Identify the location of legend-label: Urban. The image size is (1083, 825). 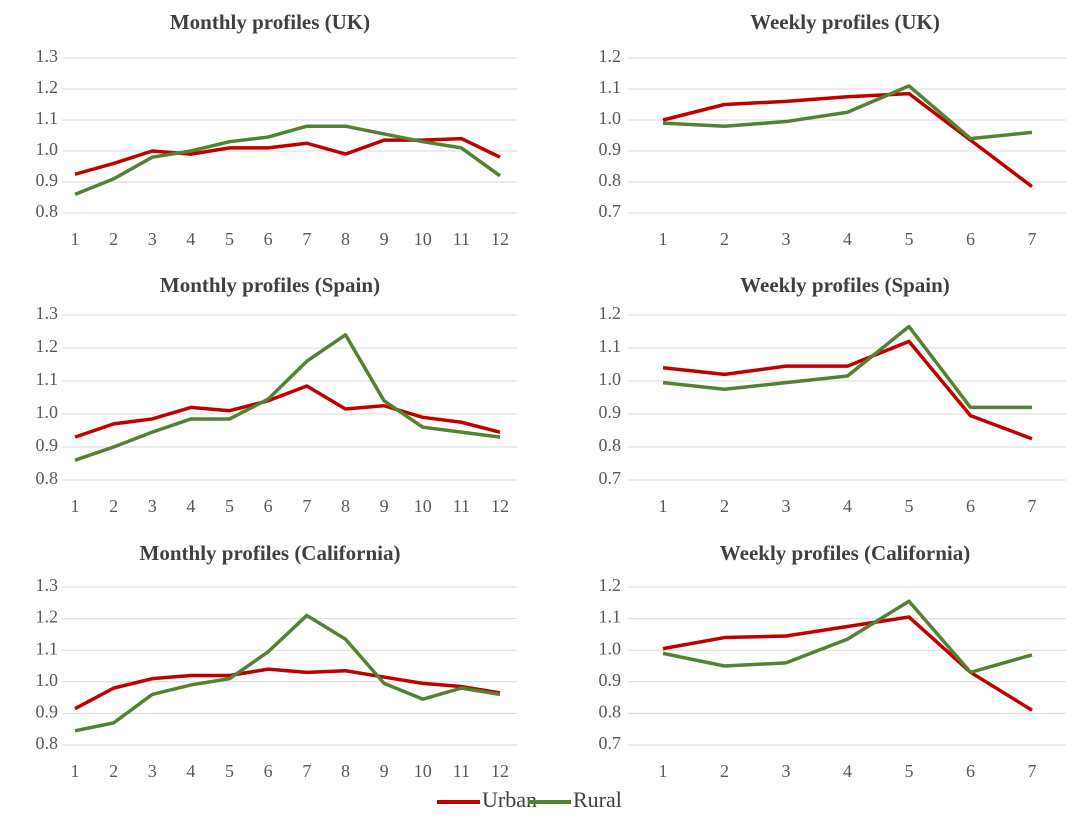
(509, 799).